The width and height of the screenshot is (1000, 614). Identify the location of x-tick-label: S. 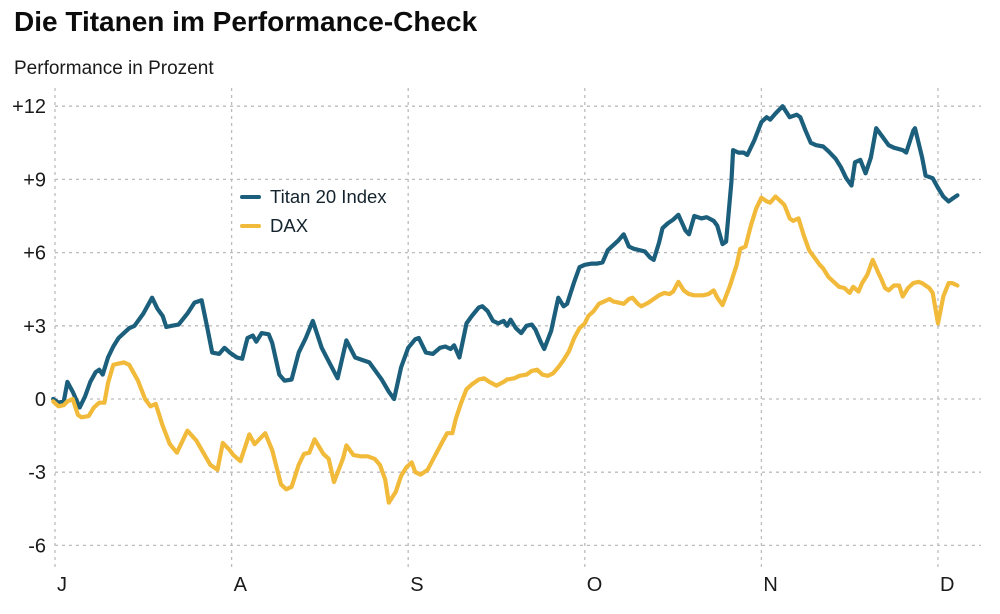
(416, 585).